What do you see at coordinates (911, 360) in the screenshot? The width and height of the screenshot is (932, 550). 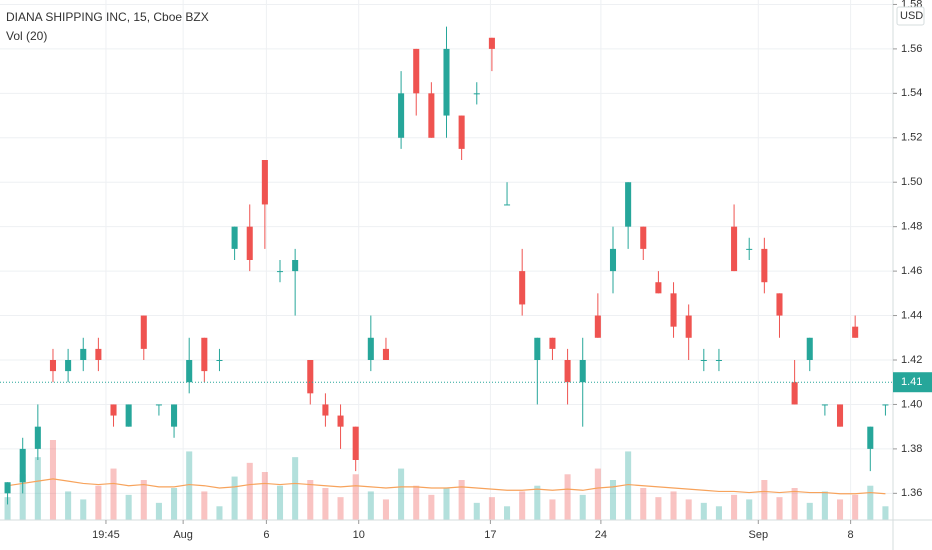 I see `y-tick-label: 1.42` at bounding box center [911, 360].